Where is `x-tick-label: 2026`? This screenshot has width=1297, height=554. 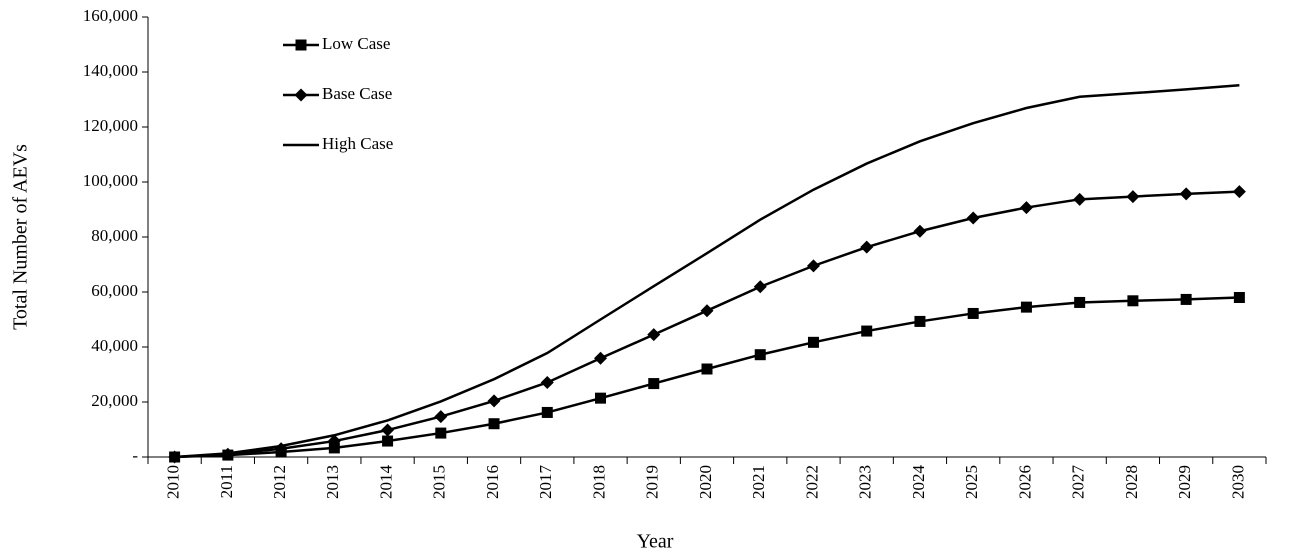 x-tick-label: 2026 is located at coordinates (1024, 482).